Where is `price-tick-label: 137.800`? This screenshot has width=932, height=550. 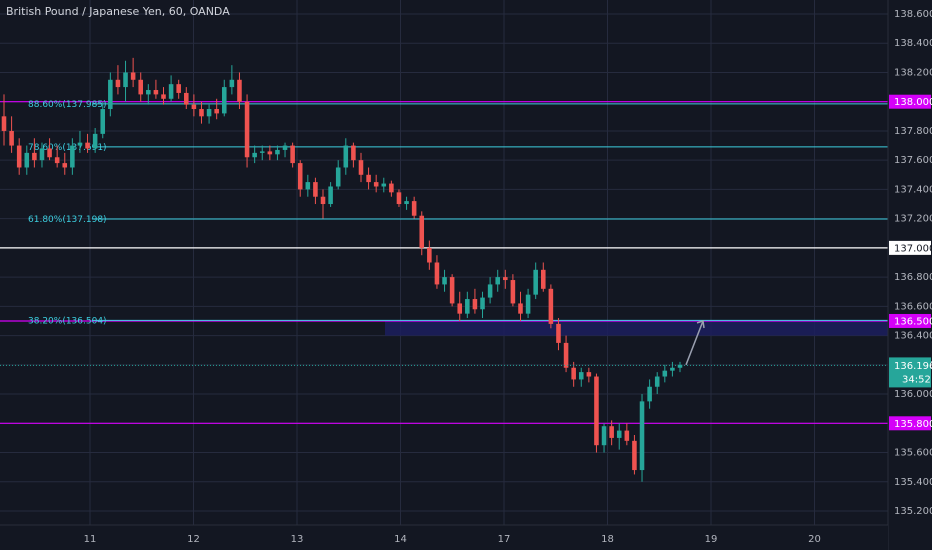 price-tick-label: 137.800 is located at coordinates (913, 131).